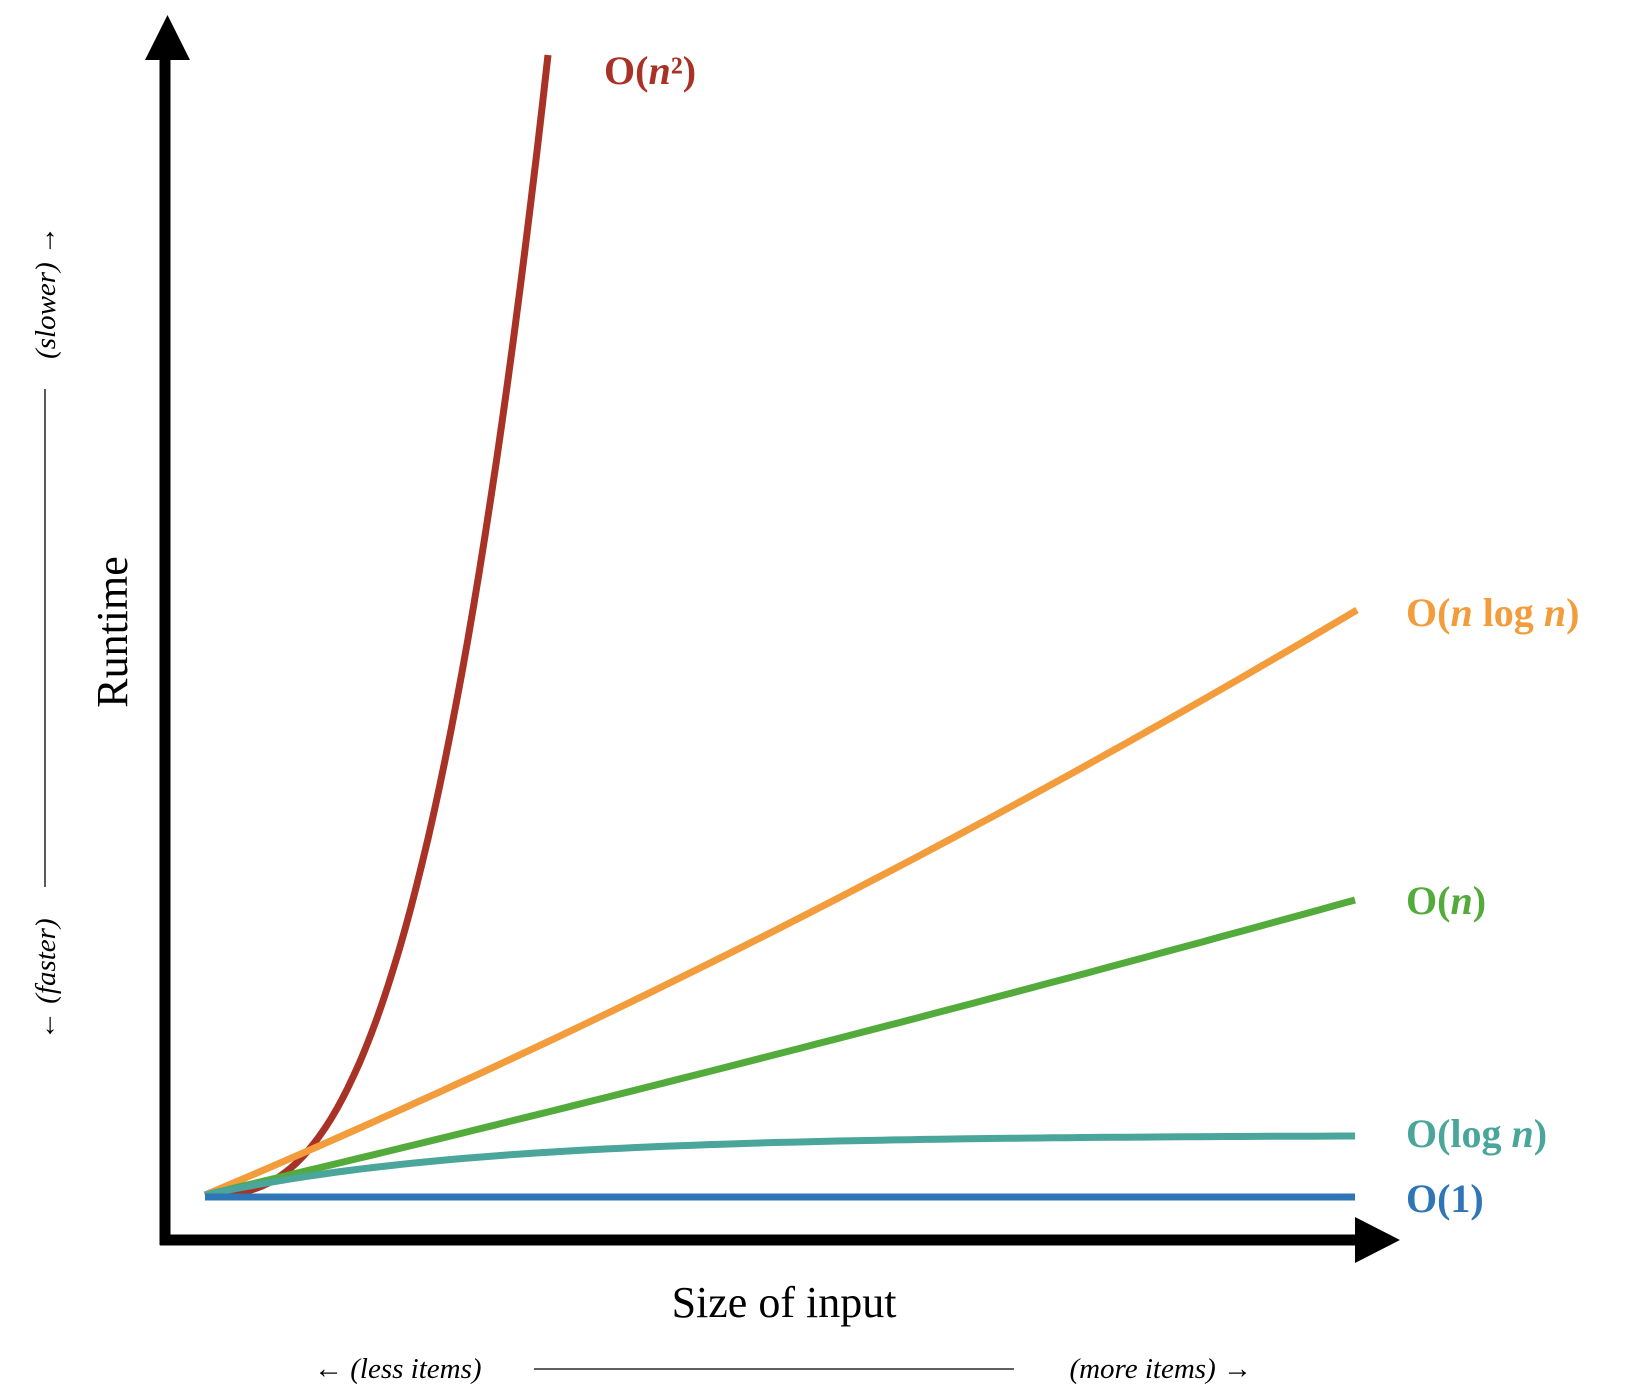 This screenshot has width=1628, height=1400. I want to click on label-o-n: O(n), so click(1446, 900).